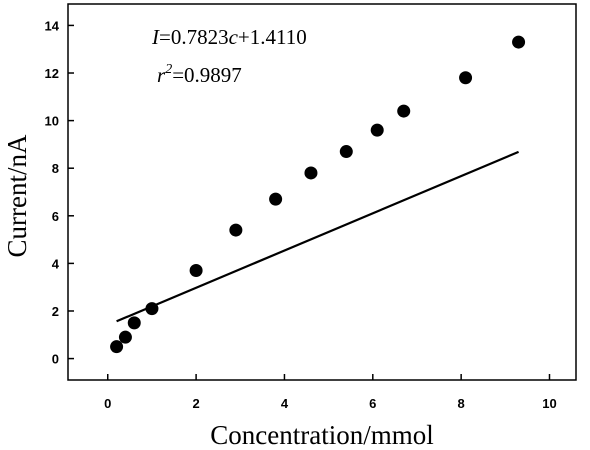  I want to click on x-axis-ticks: 0 2 4 6 8 10, so click(330, 392).